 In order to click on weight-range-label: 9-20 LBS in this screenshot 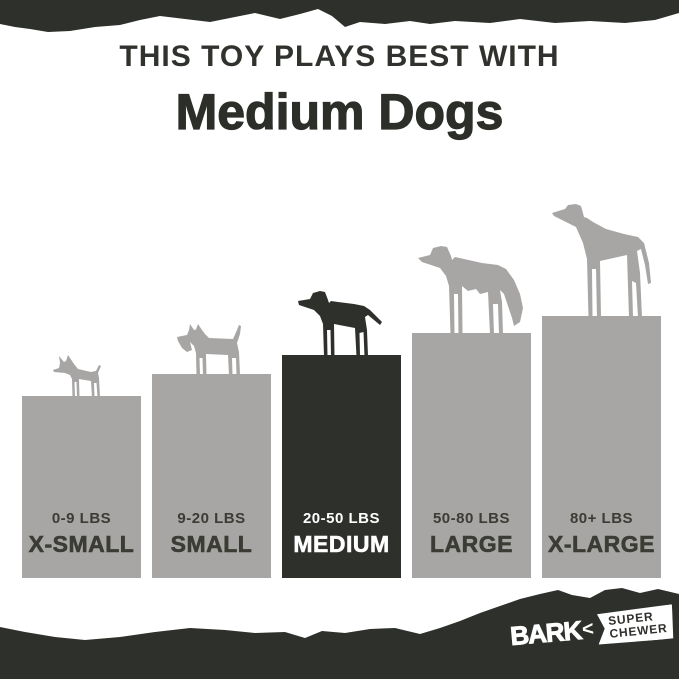, I will do `click(211, 518)`.